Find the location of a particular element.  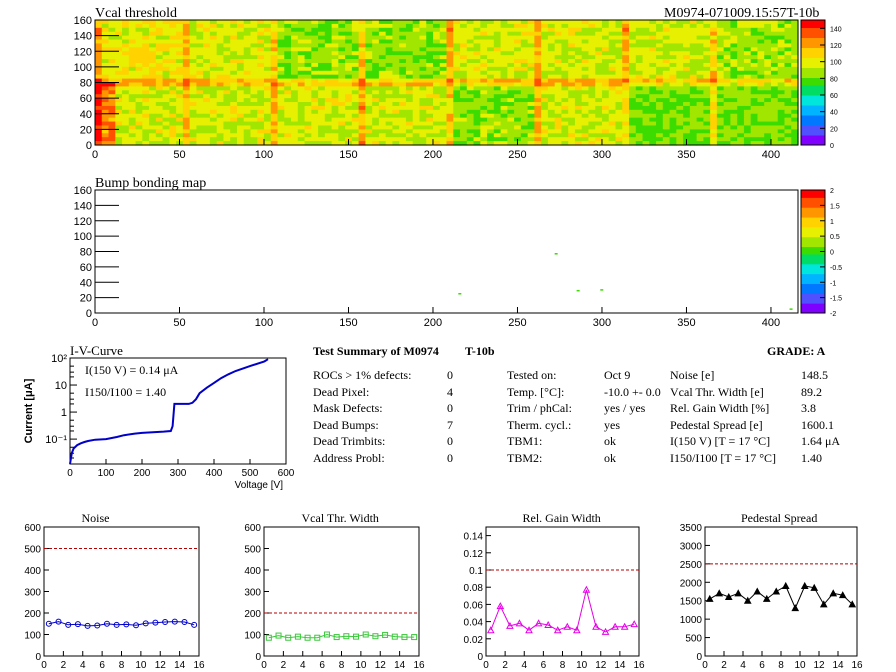

summary-value: ok is located at coordinates (610, 441).